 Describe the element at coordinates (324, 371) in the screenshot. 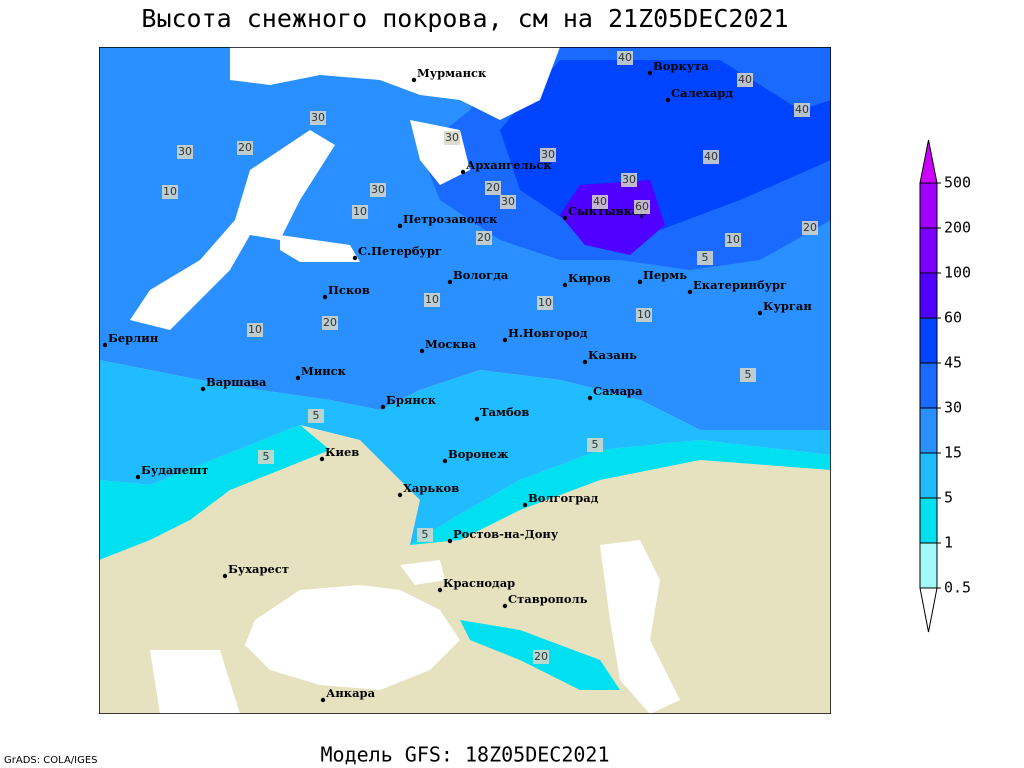

I see `city-label: Минск` at that location.